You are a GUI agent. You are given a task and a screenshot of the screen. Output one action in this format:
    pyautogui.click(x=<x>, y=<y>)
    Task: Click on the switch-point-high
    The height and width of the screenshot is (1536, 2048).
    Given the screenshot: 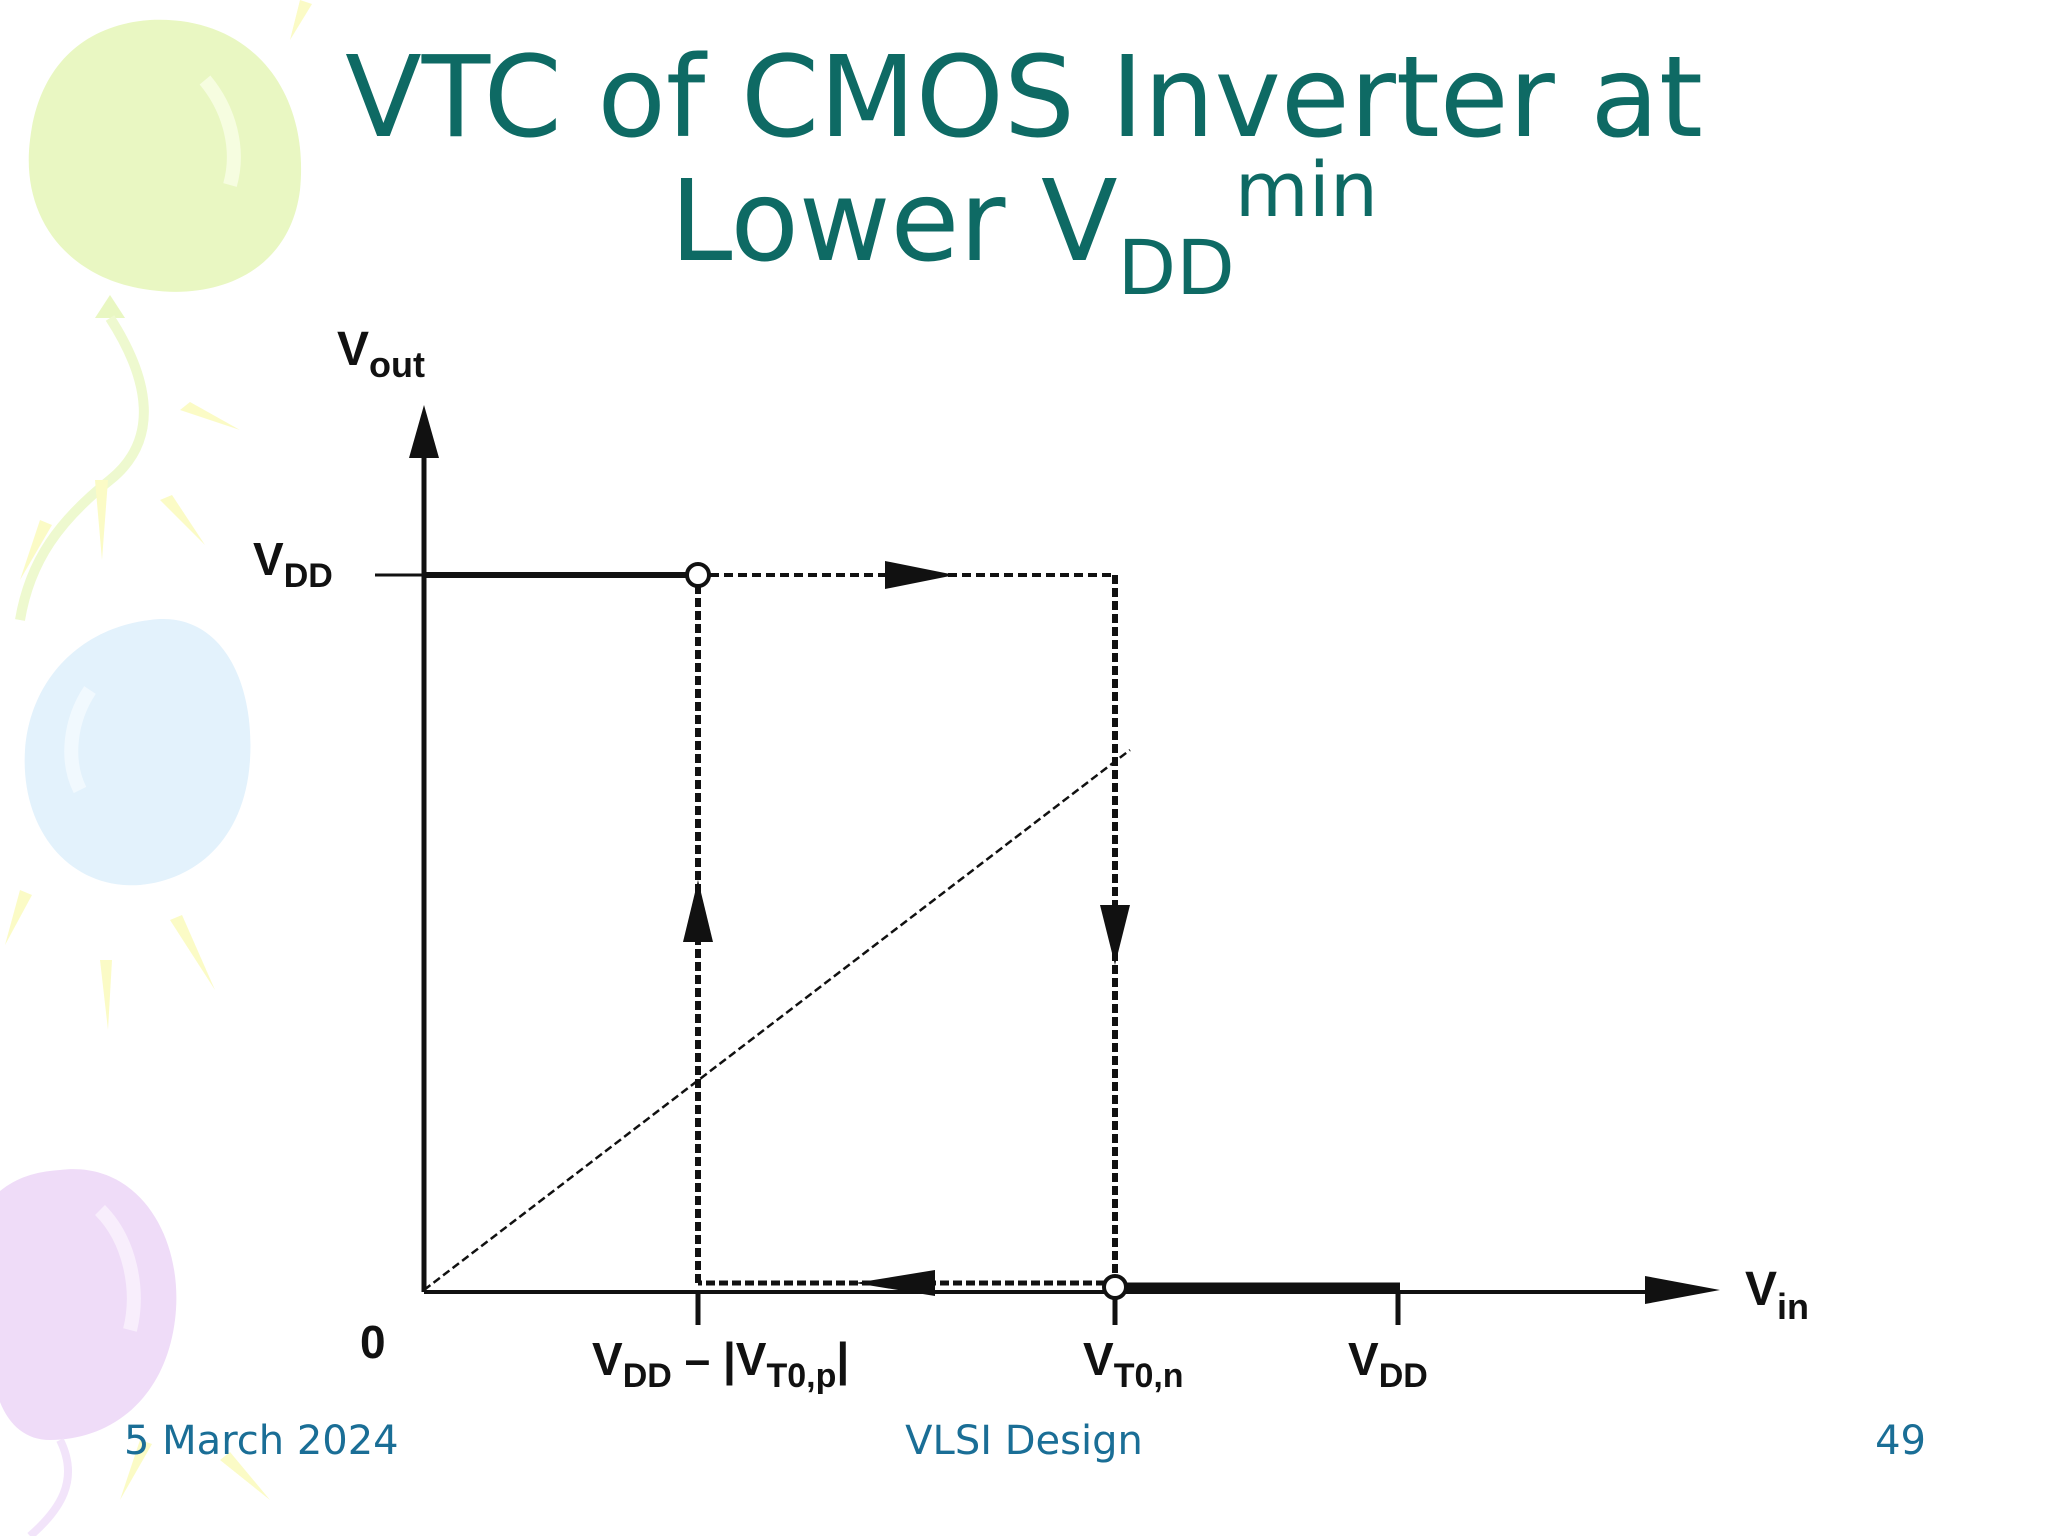 What is the action you would take?
    pyautogui.click(x=698, y=575)
    